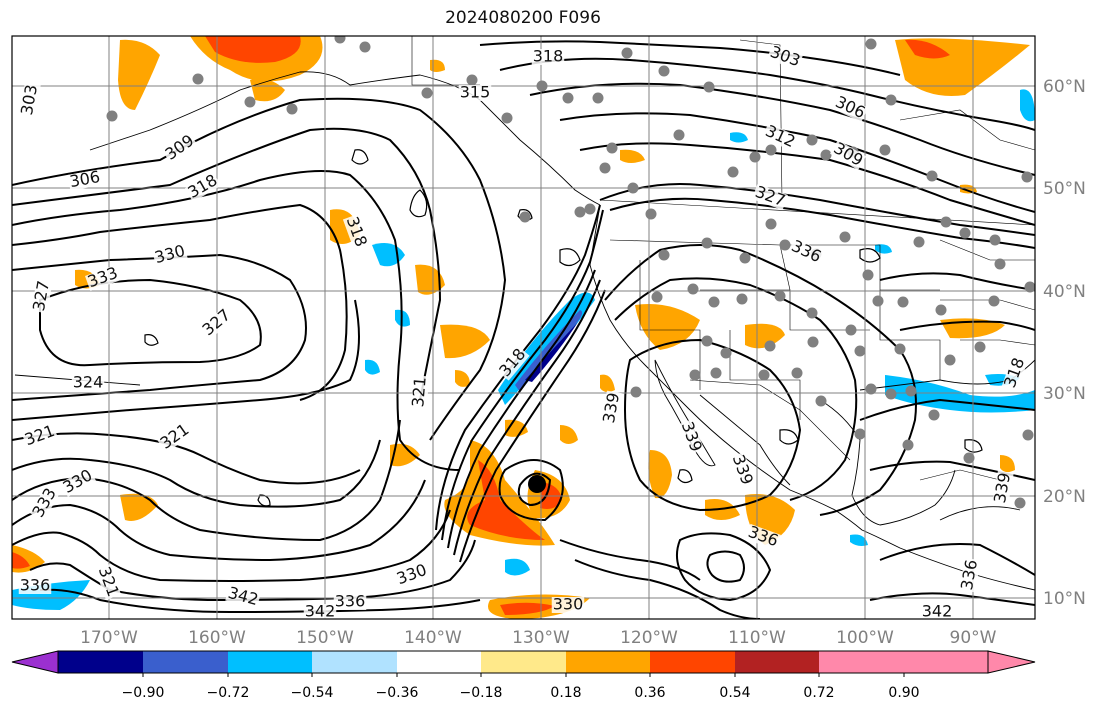  I want to click on longitude-label: 90°W, so click(973, 638).